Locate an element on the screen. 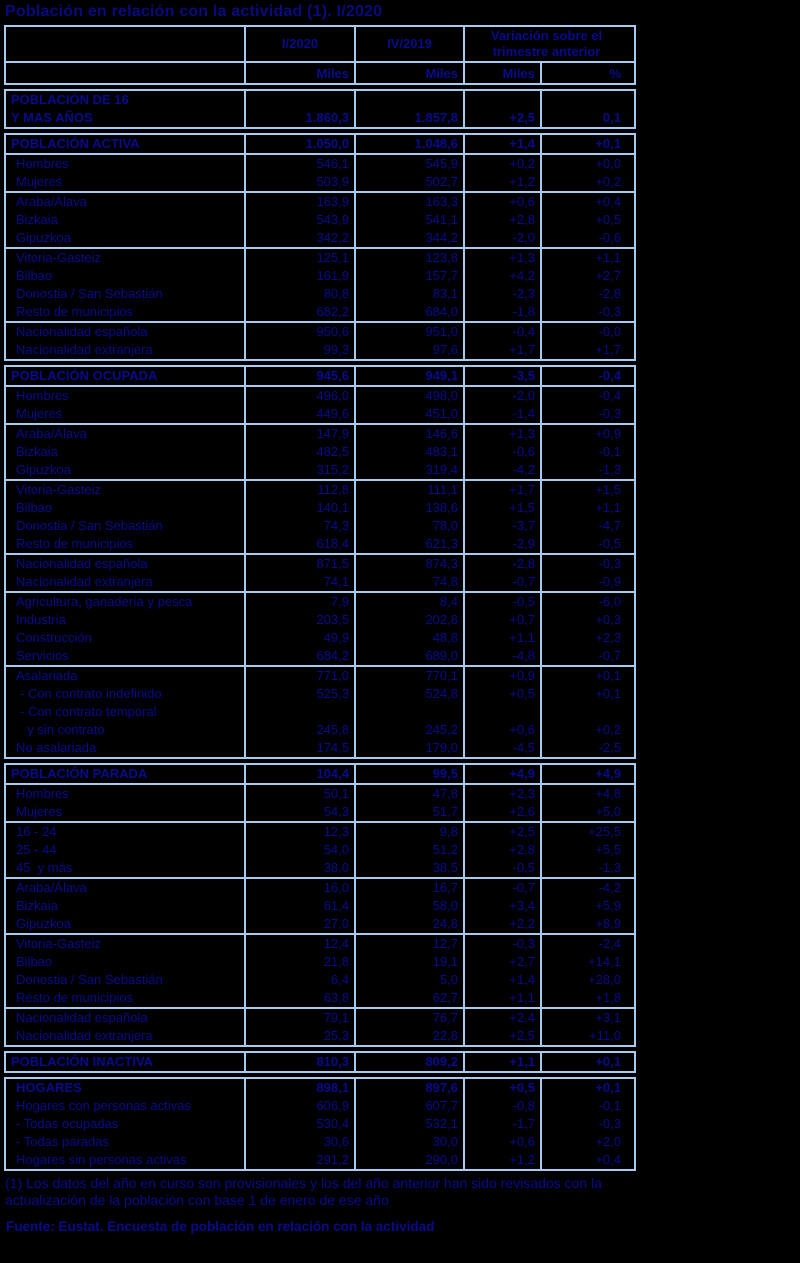 Image resolution: width=800 pixels, height=1263 pixels. cell-iv2019-miles: 179,0 is located at coordinates (408, 748).